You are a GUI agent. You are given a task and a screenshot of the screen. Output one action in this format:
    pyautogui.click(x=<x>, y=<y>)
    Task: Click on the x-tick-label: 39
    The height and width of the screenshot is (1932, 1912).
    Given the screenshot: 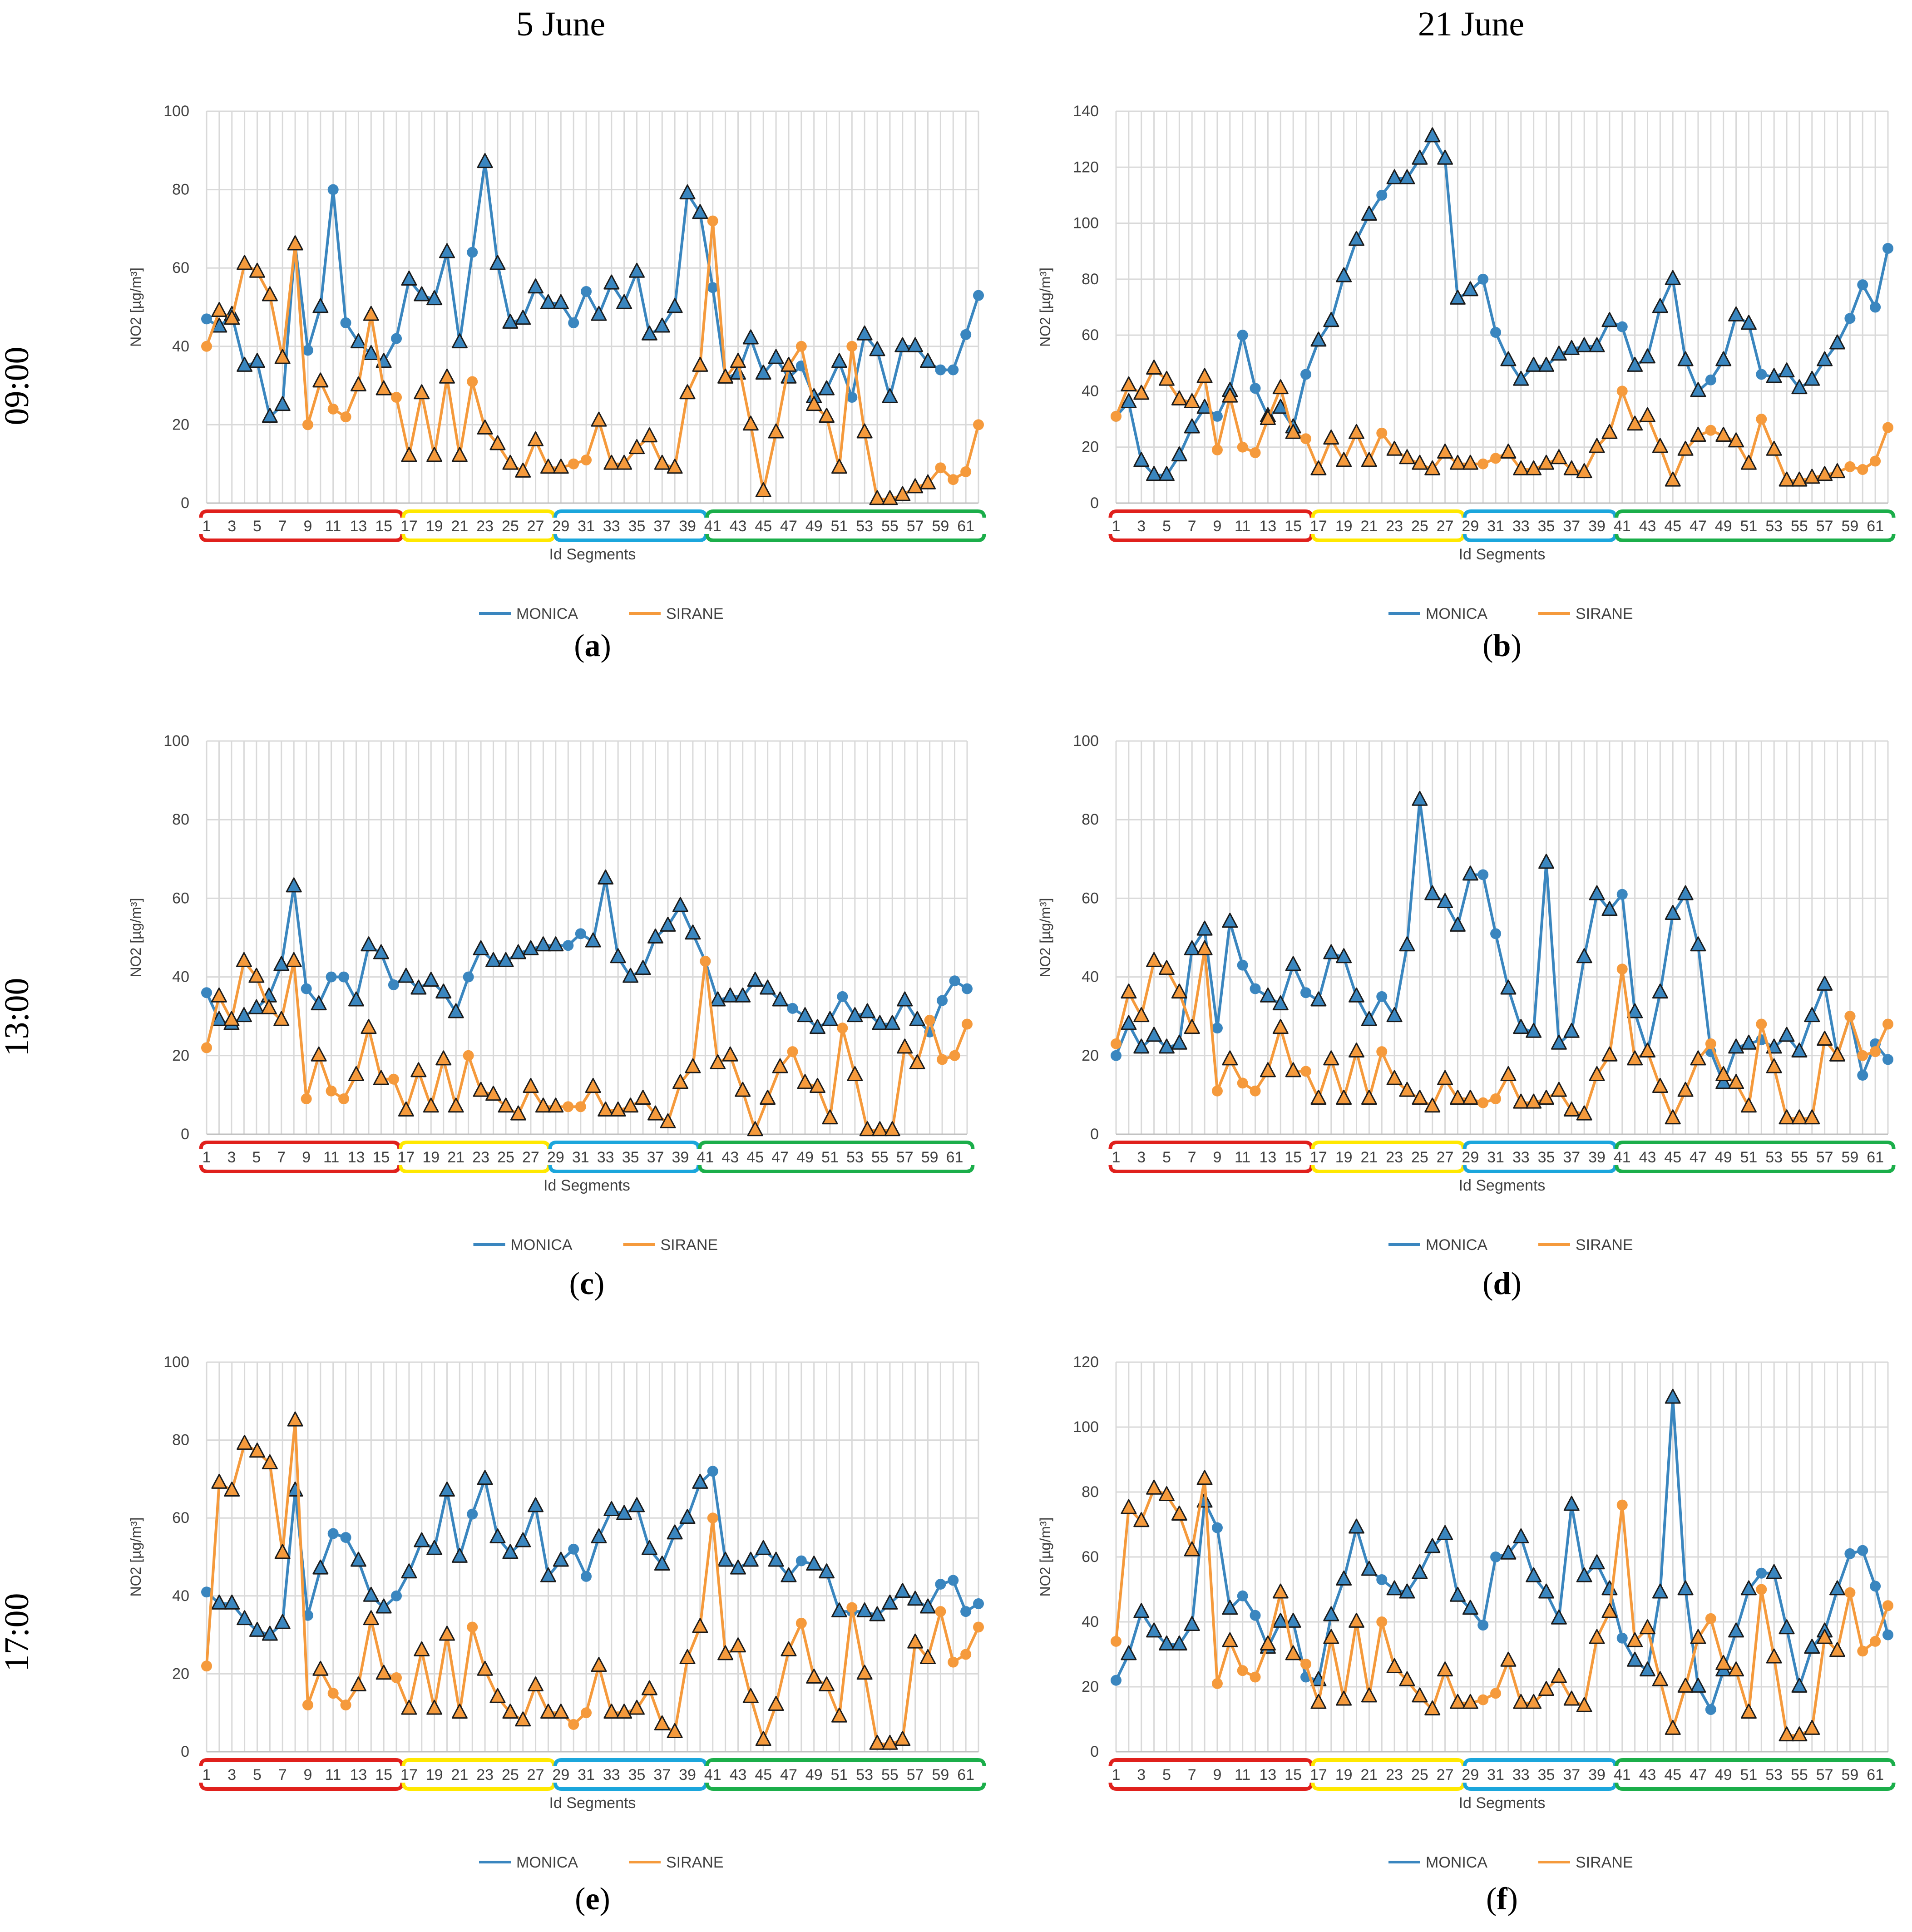 What is the action you would take?
    pyautogui.click(x=1597, y=1775)
    